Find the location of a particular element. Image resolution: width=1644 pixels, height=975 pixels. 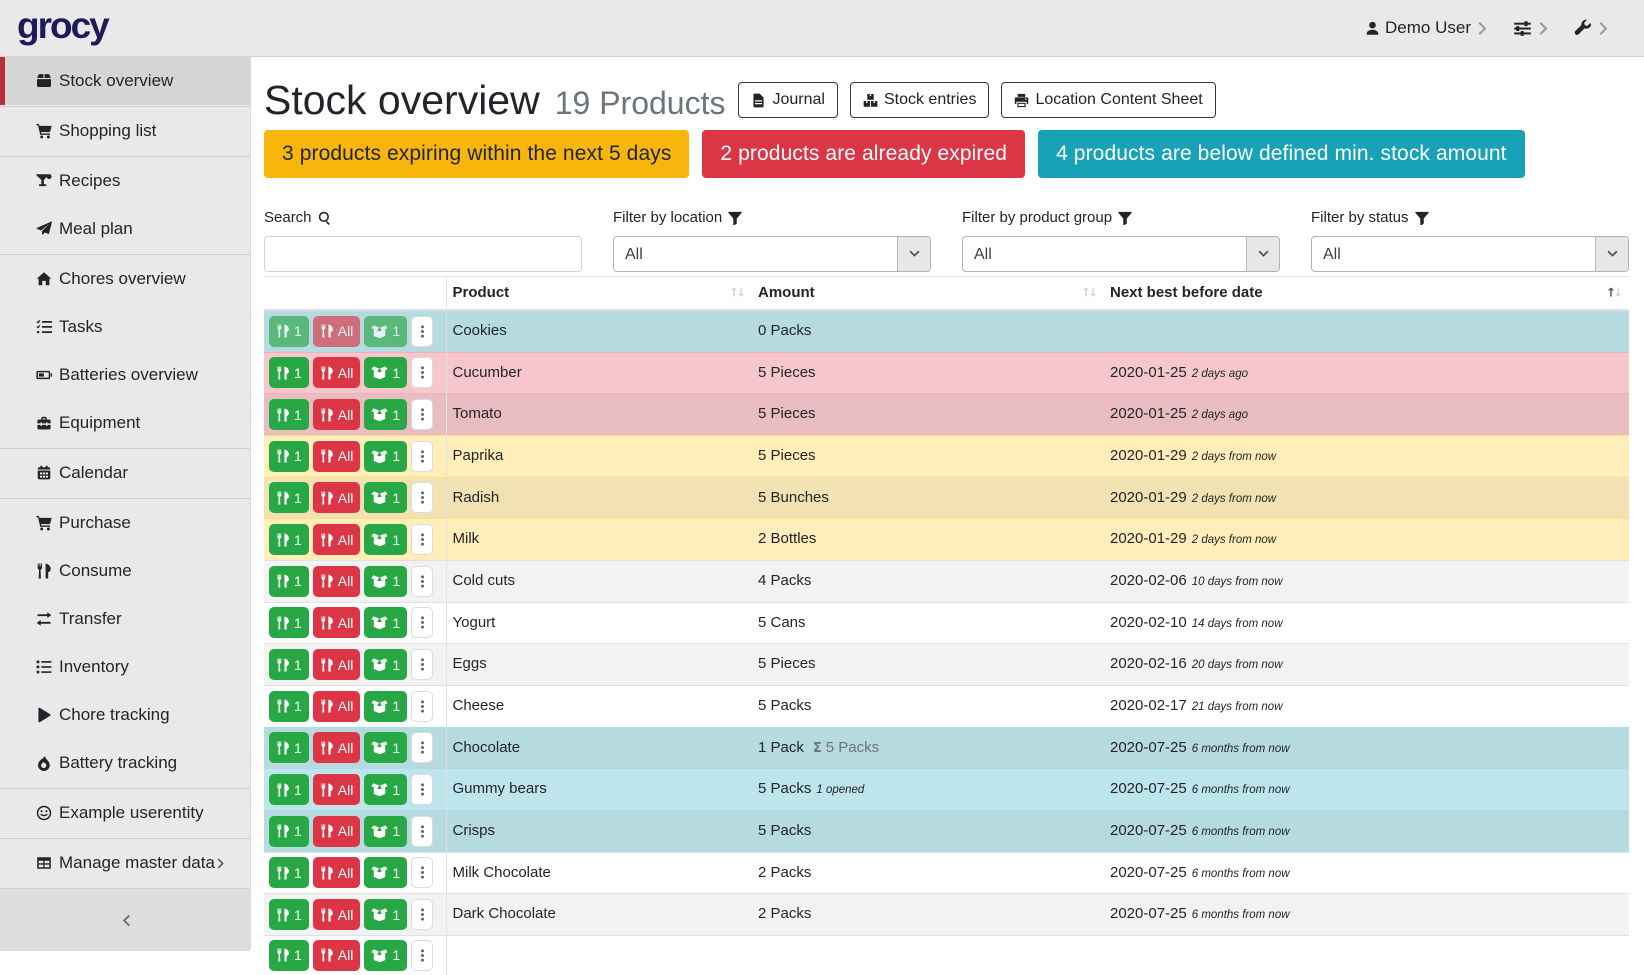

product-name: Chocolate is located at coordinates (487, 747).